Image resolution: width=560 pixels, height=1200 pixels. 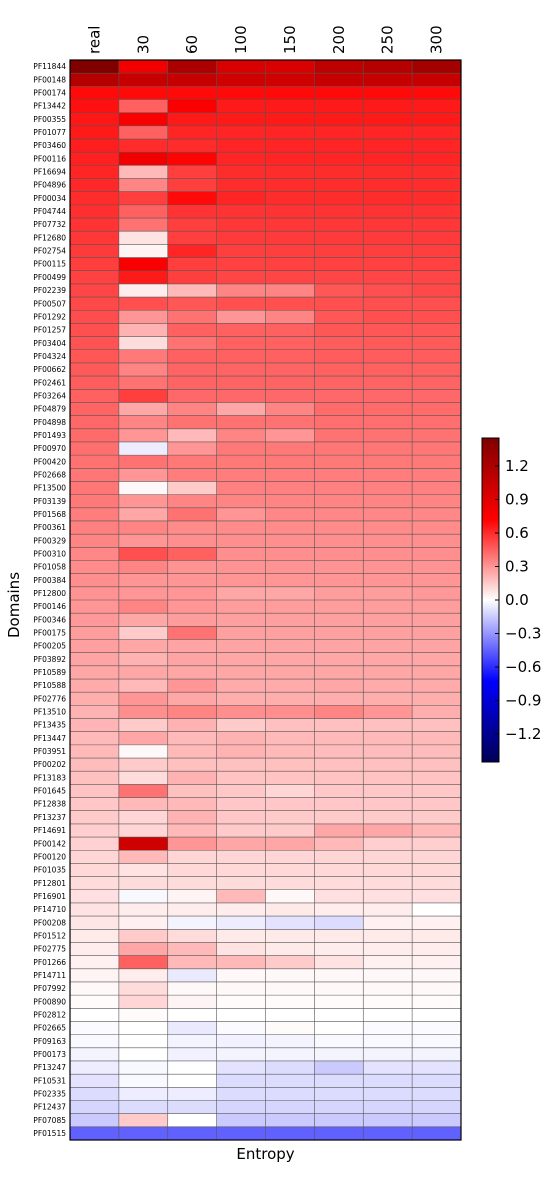 I want to click on row-tick-label: PF02335, so click(x=49, y=1094).